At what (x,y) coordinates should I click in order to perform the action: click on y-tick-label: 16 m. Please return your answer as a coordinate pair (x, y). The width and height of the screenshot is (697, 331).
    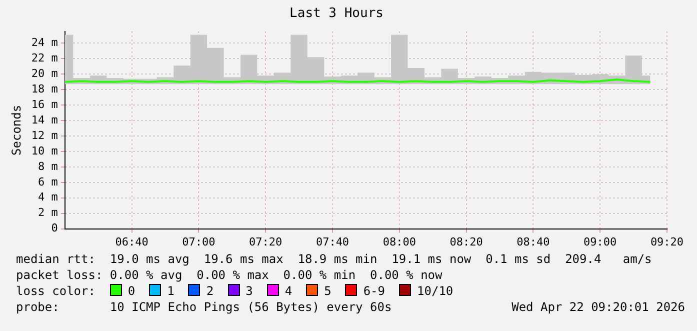
    Looking at the image, I should click on (44, 104).